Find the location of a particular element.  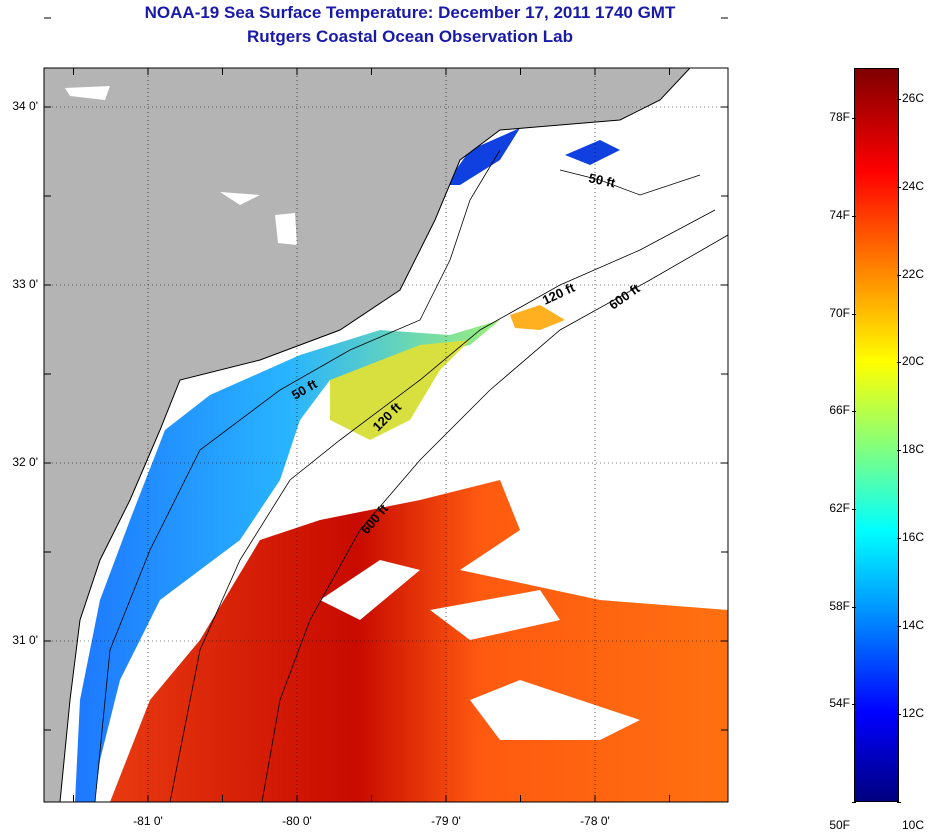

fahrenheit-label: 62F is located at coordinates (839, 507).